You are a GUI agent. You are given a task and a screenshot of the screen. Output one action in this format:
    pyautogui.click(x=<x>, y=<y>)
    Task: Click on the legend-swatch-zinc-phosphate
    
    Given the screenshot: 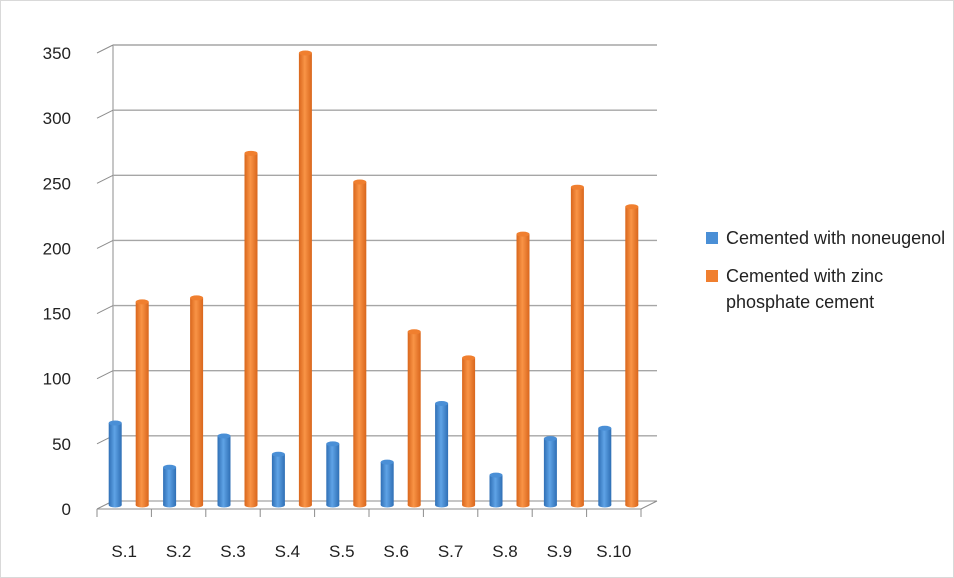 What is the action you would take?
    pyautogui.click(x=712, y=276)
    